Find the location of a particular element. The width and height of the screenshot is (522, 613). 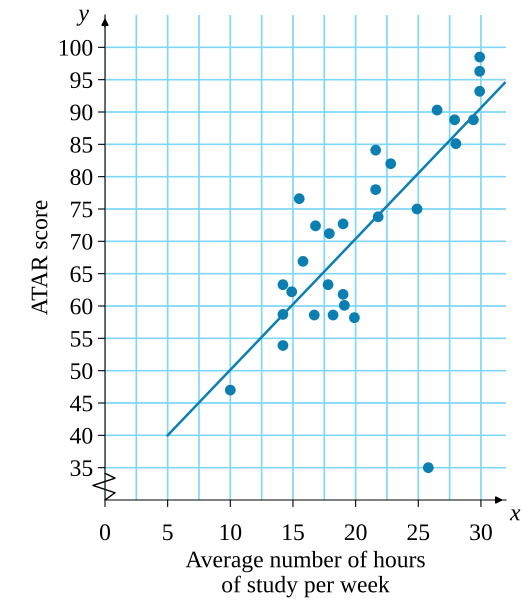

x-tick-label: 5 is located at coordinates (168, 532).